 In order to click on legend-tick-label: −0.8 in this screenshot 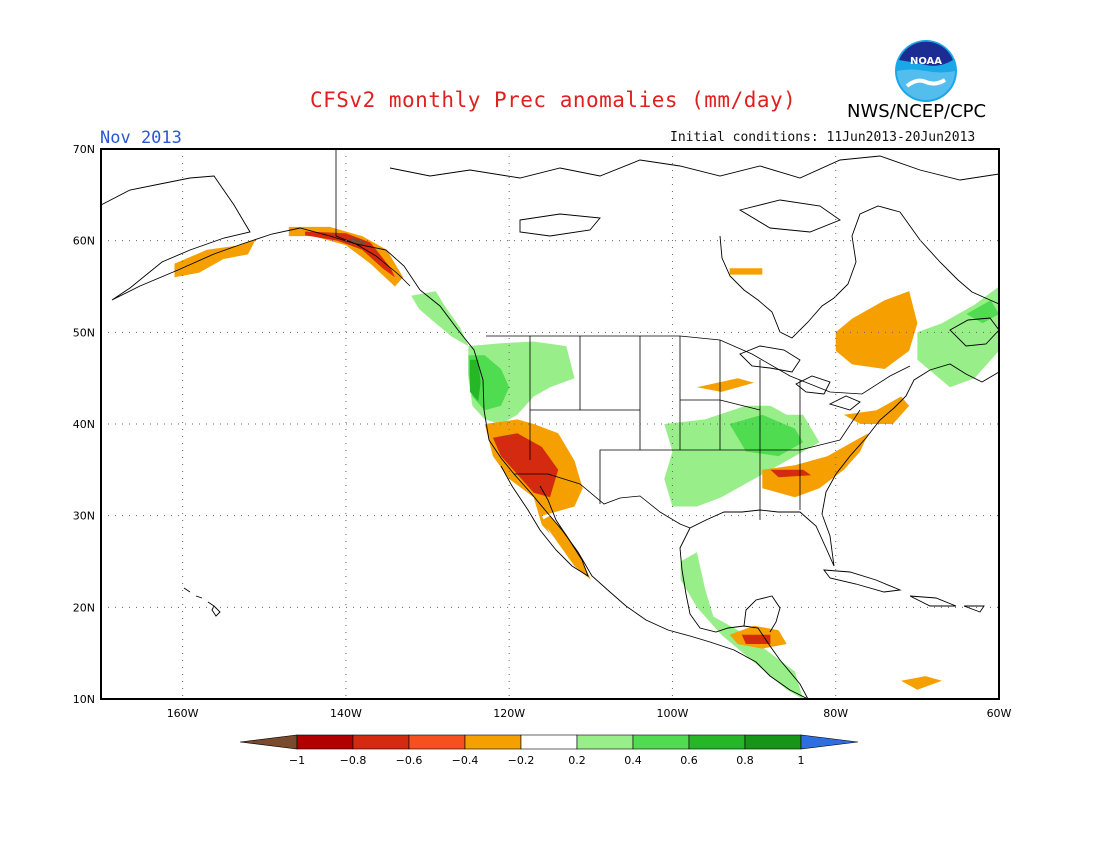, I will do `click(353, 760)`.